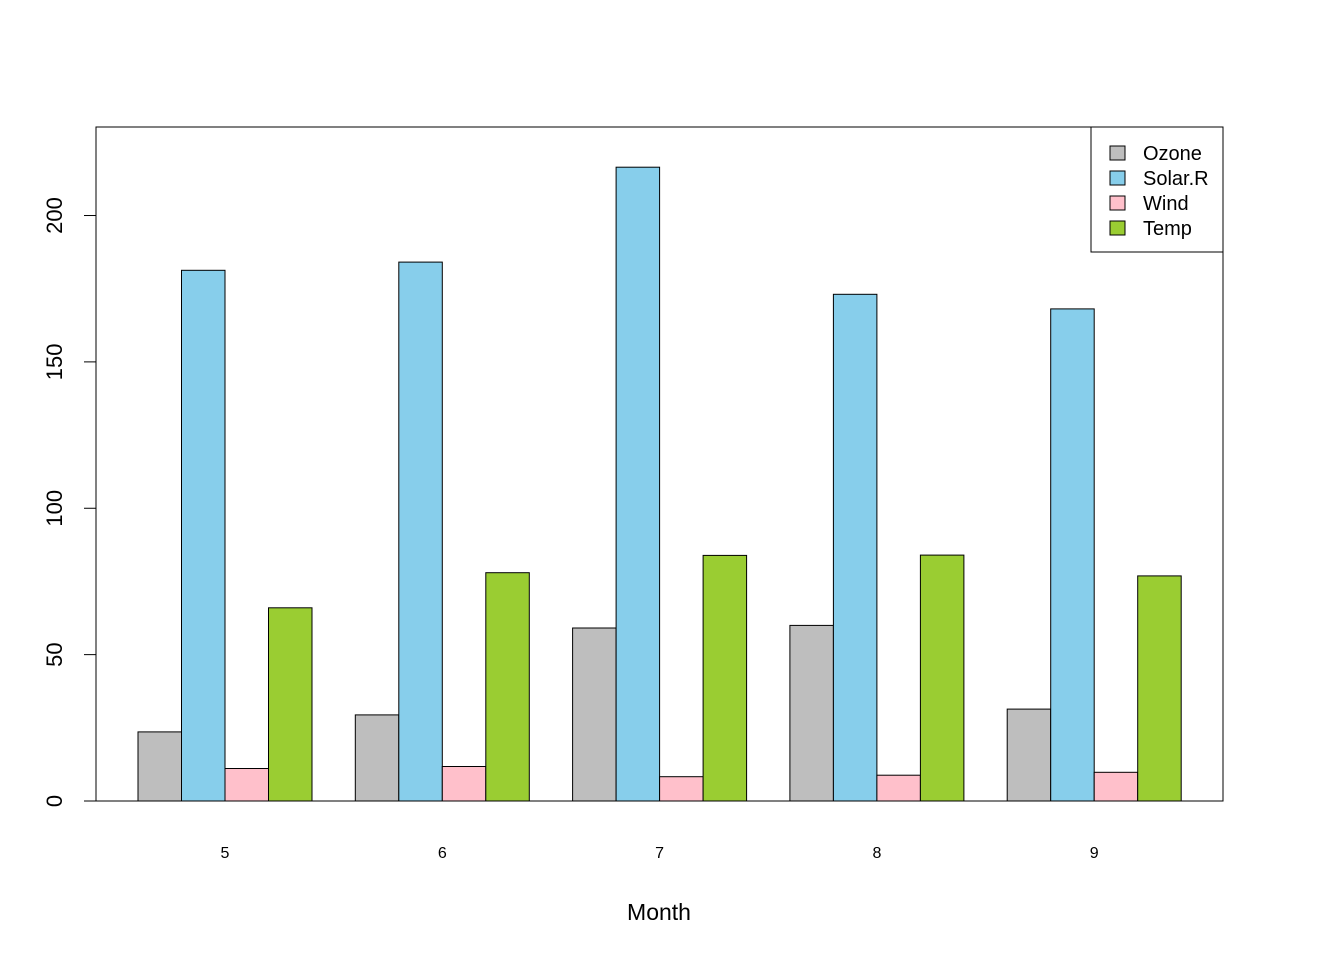 The image size is (1320, 961). I want to click on y-tick-label: 150, so click(54, 362).